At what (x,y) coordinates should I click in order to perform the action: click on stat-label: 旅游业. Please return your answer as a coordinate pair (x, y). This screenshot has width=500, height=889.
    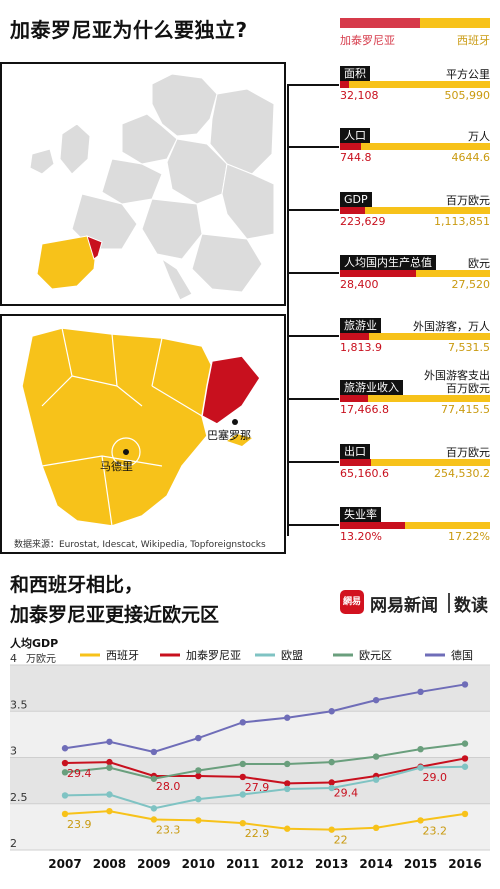
    Looking at the image, I should click on (360, 325).